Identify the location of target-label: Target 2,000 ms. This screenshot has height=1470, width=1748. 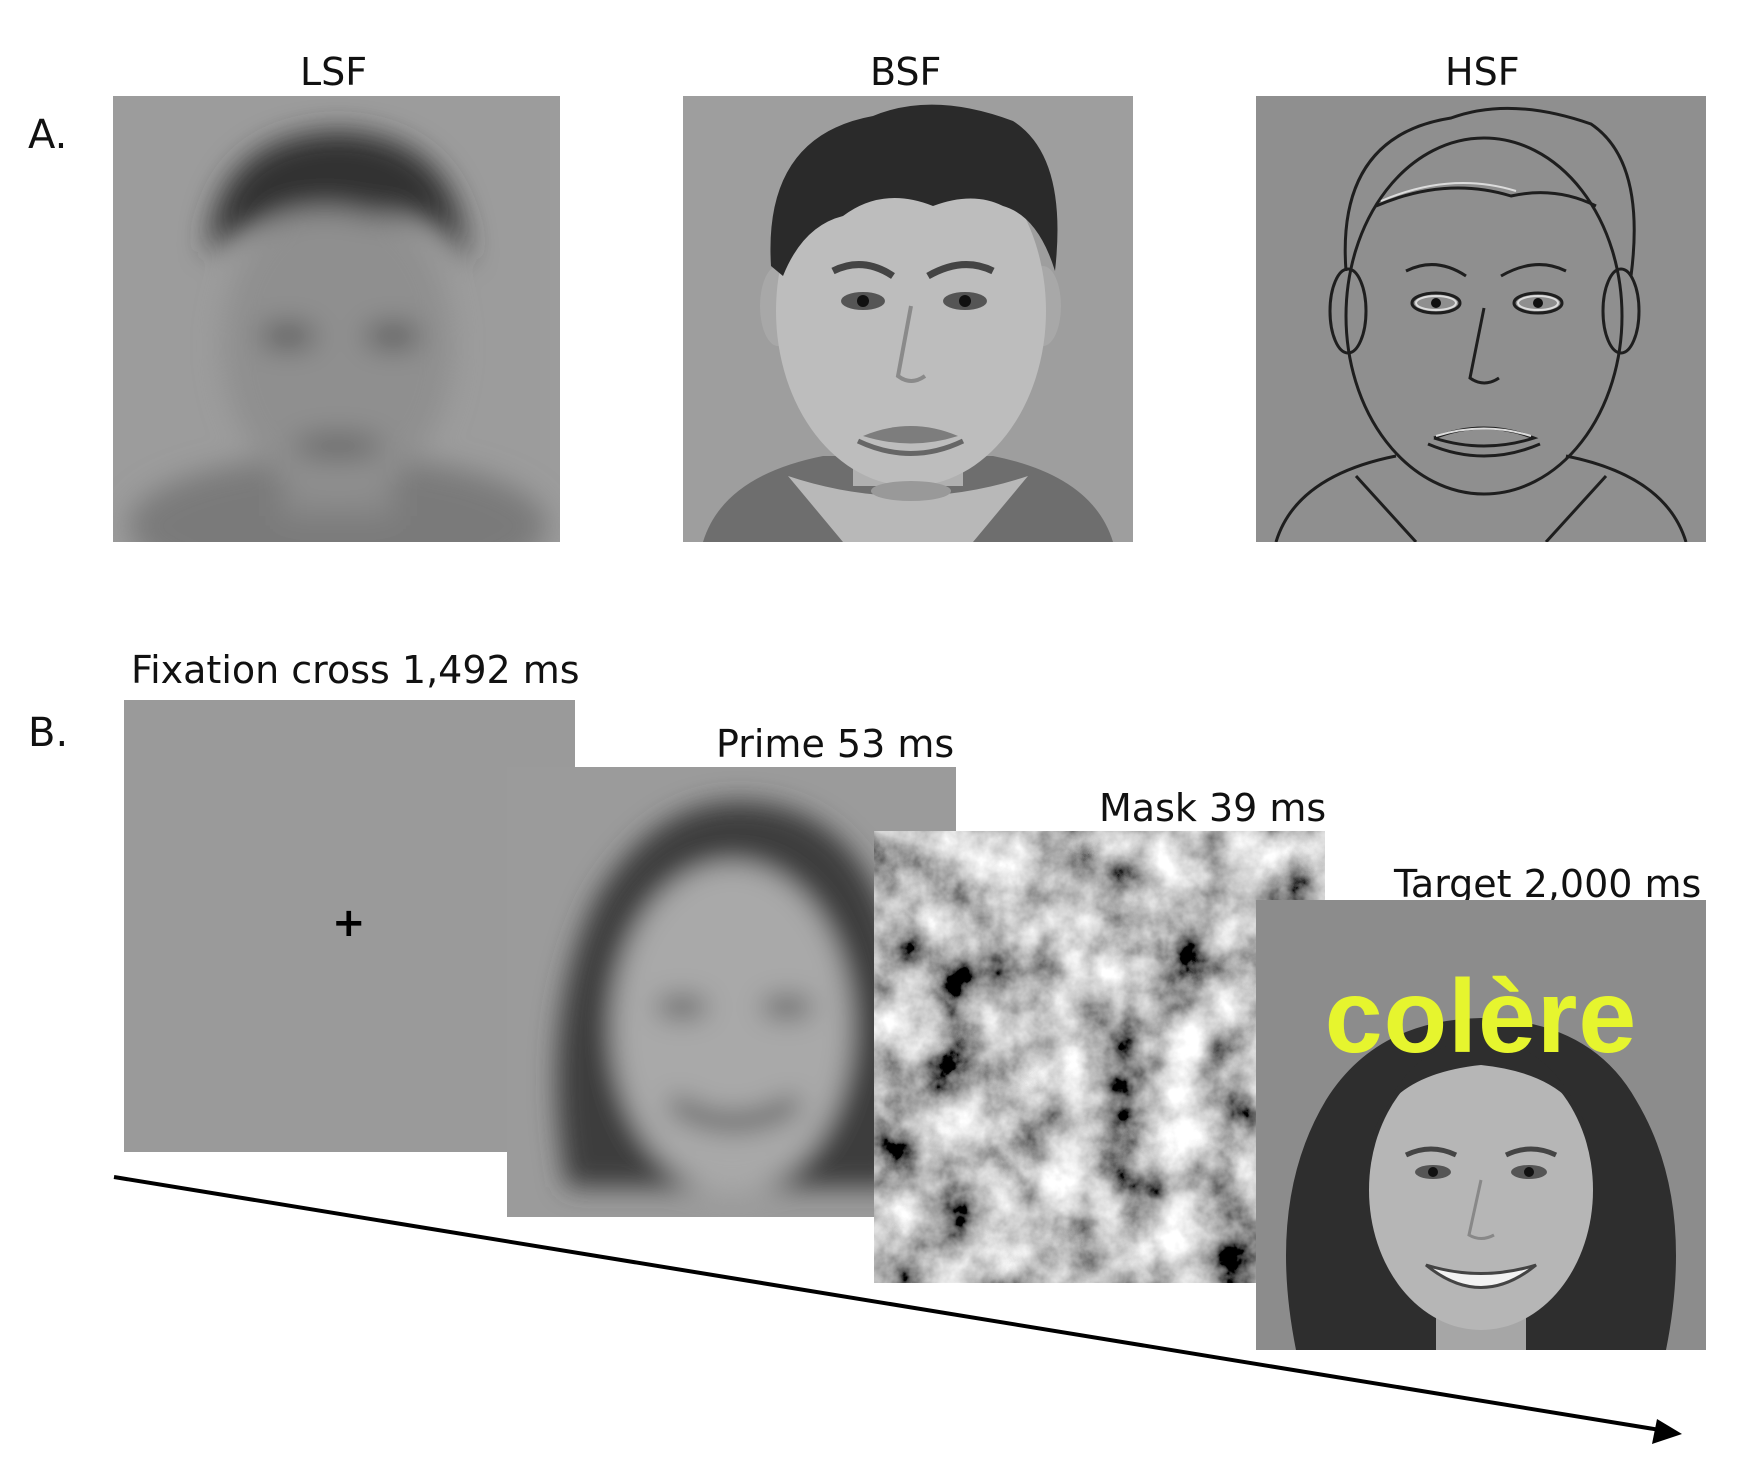
(1548, 884).